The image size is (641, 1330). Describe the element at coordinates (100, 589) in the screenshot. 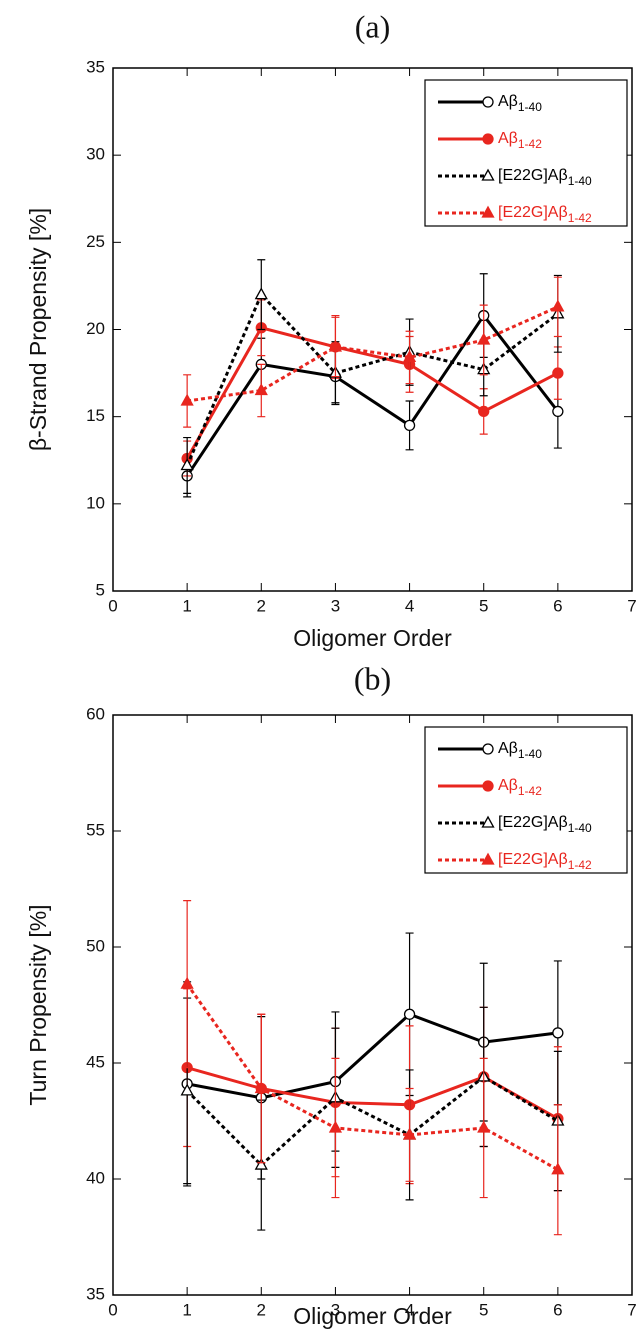

I see `y-tick-label: 5` at that location.